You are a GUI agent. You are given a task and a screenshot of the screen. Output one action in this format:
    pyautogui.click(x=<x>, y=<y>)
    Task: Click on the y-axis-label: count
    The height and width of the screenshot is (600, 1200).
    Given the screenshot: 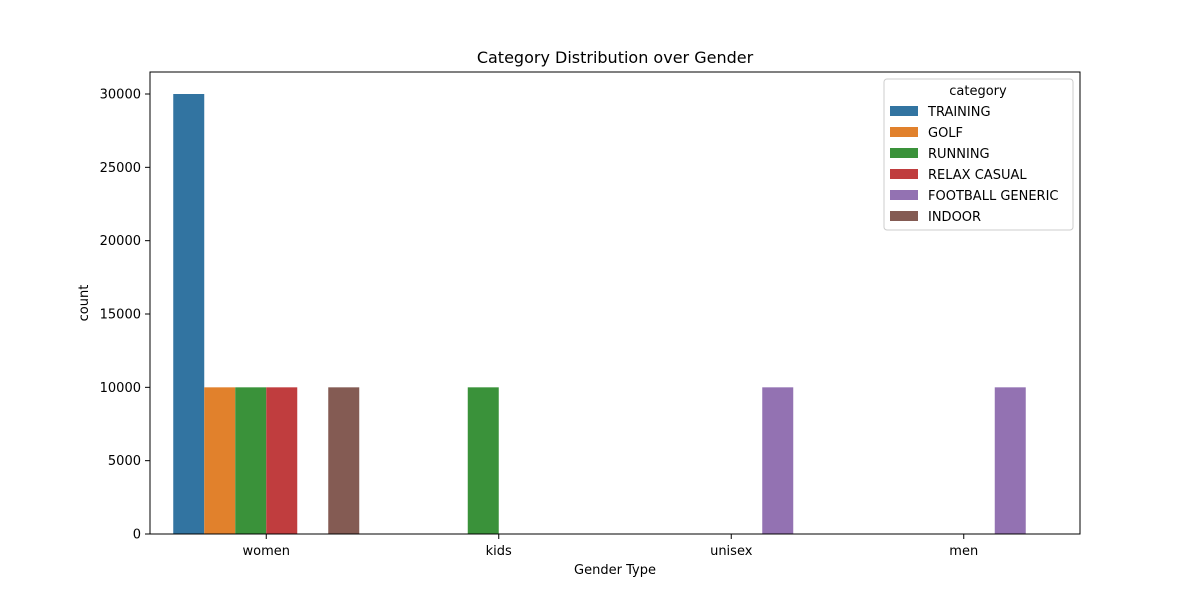 What is the action you would take?
    pyautogui.click(x=84, y=303)
    